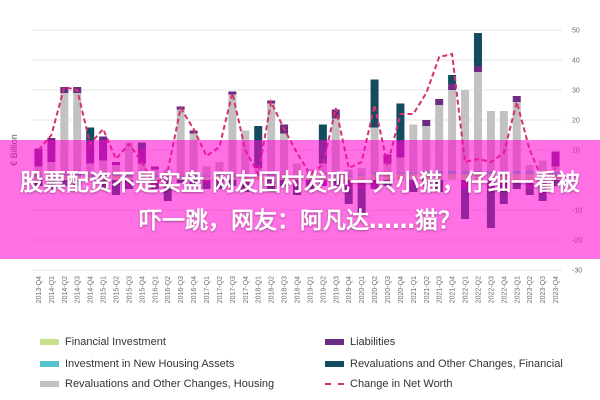  Describe the element at coordinates (117, 289) in the screenshot. I see `x-tick-label: 2015-Q2` at that location.